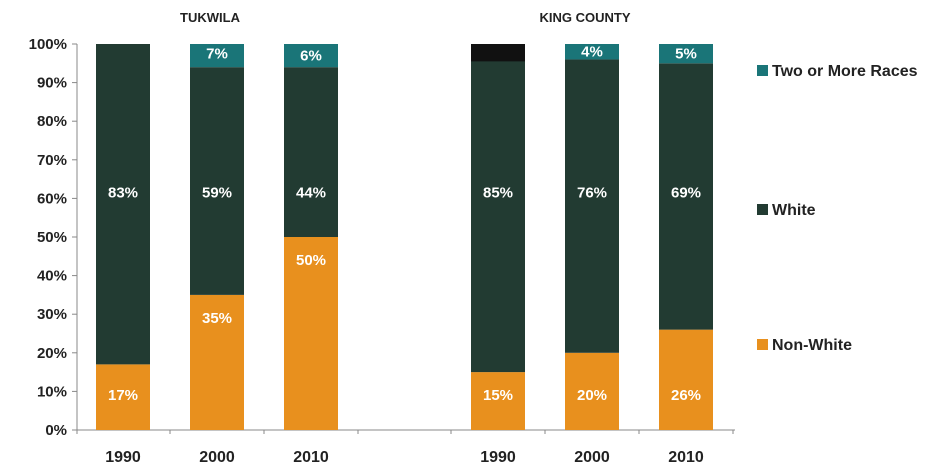  I want to click on y-tick-label: 100%, so click(48, 44).